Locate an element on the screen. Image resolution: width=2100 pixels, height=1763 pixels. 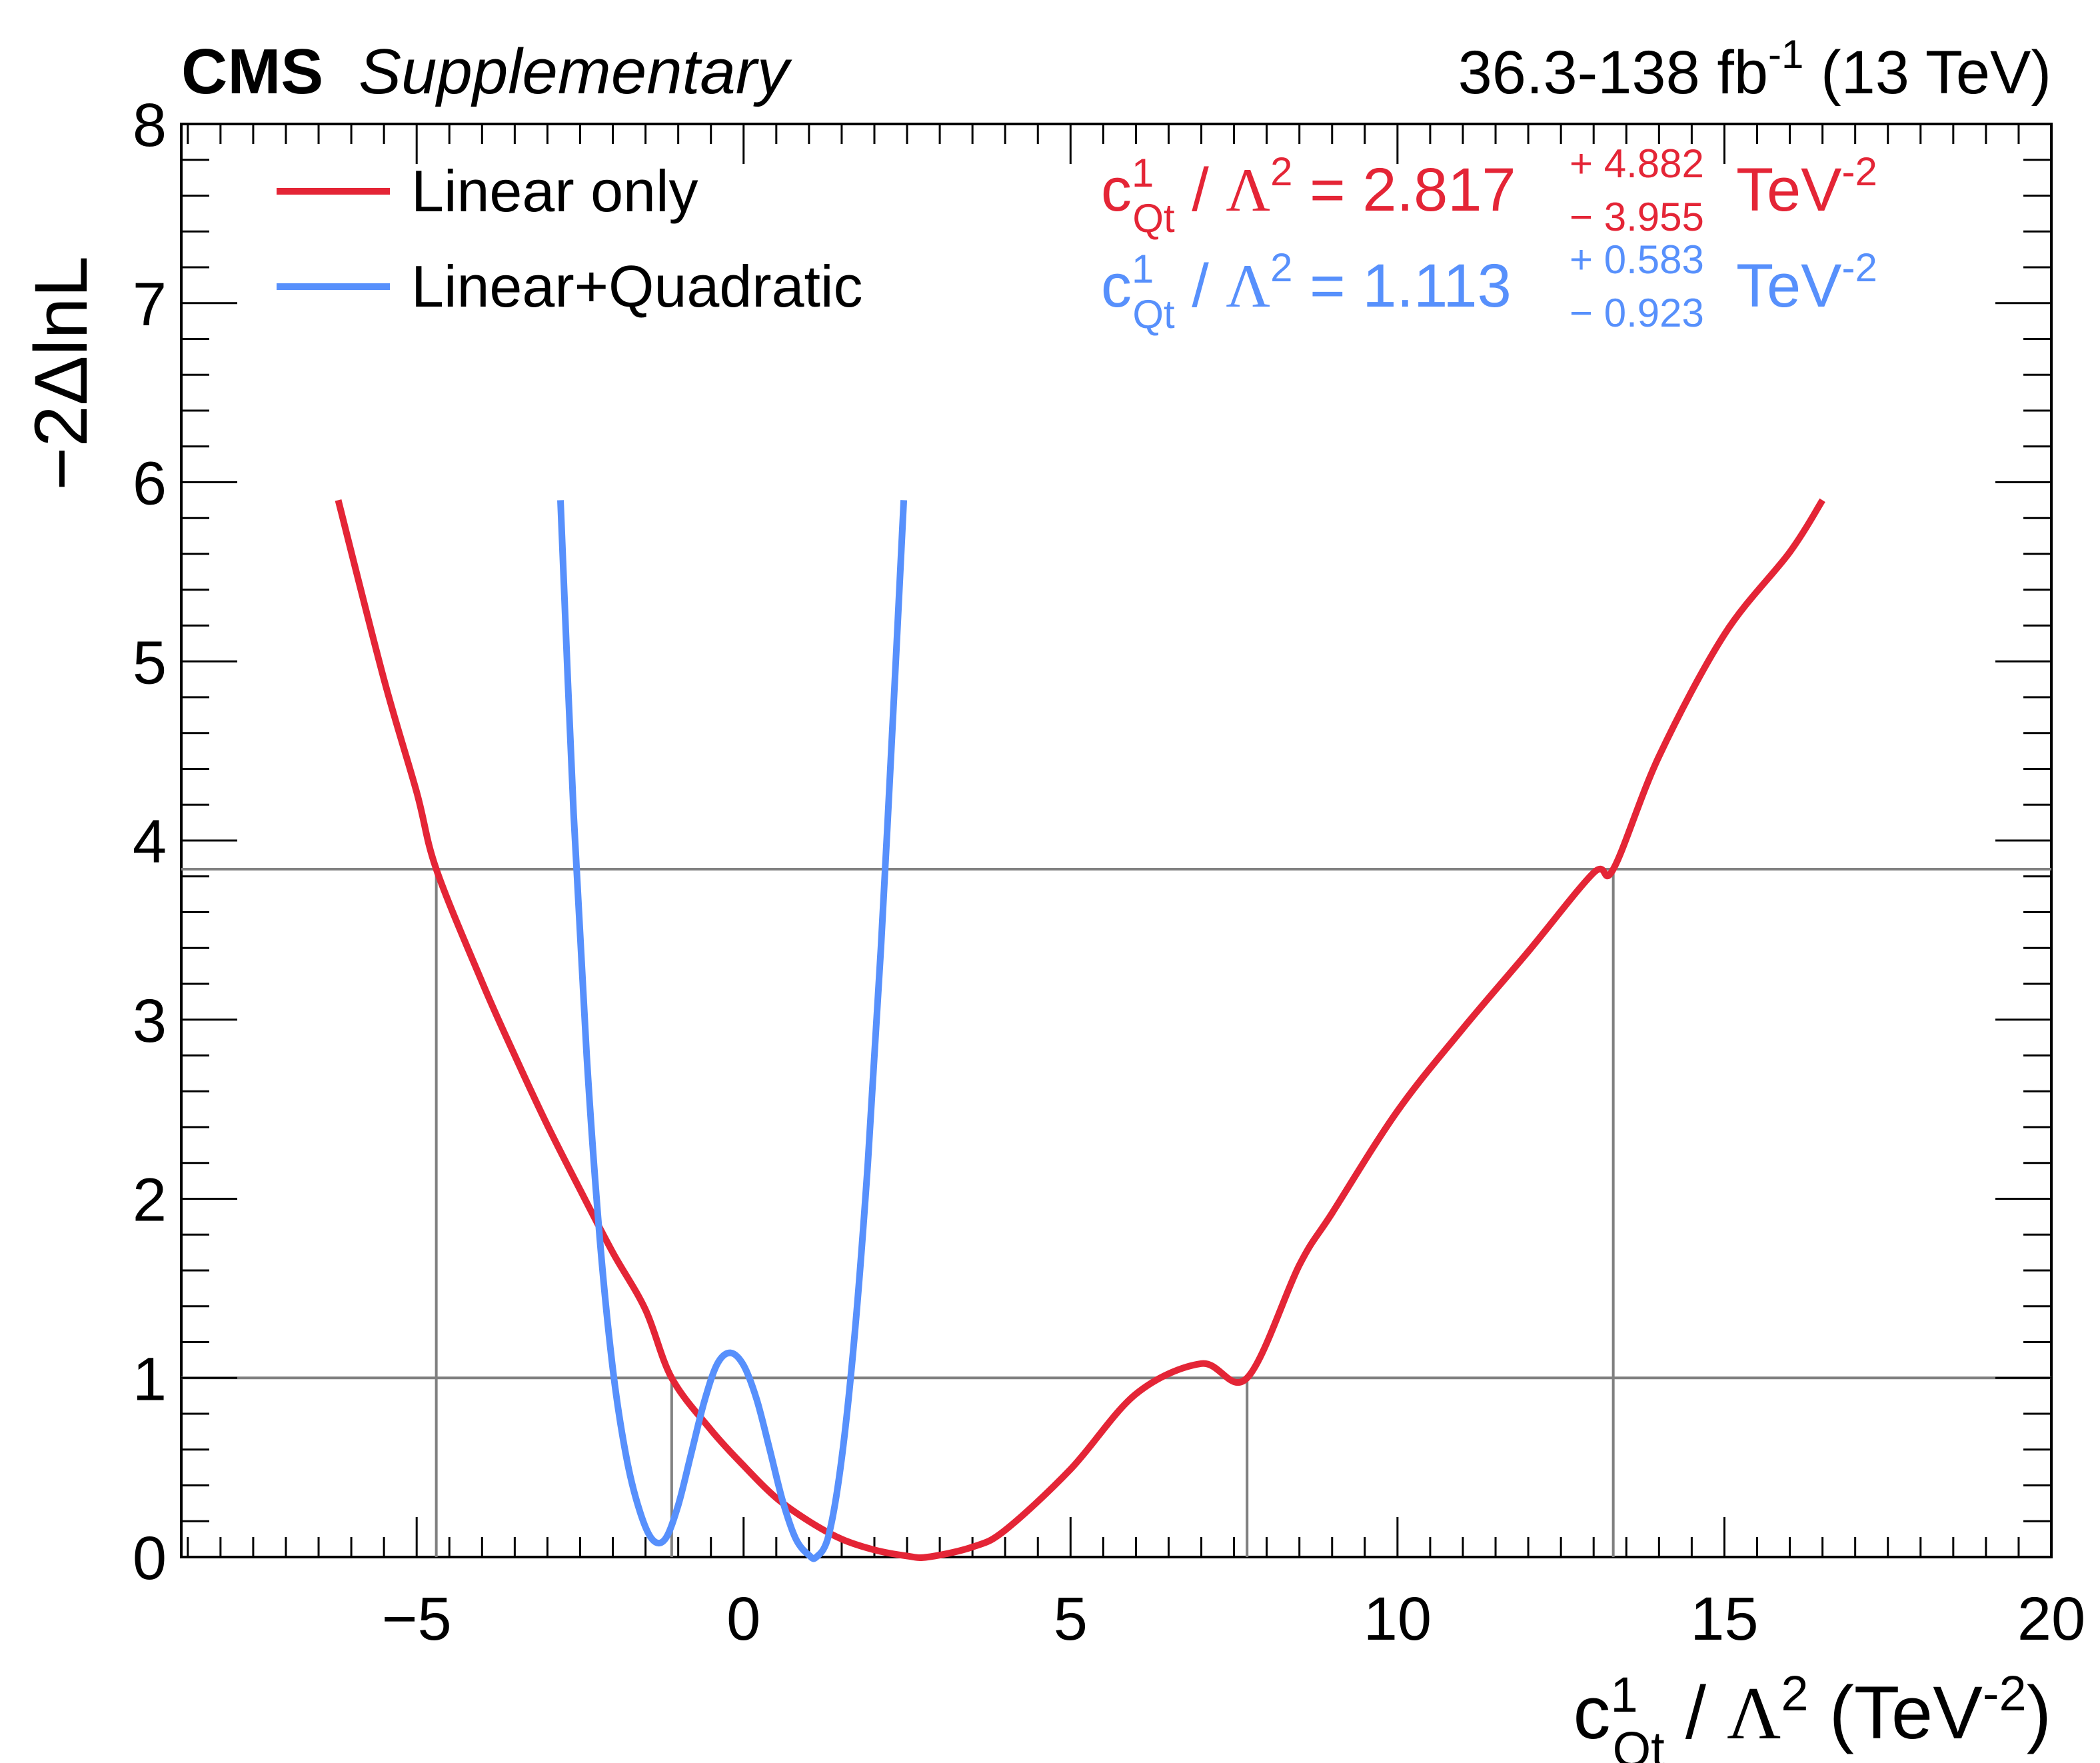
legend-label-linear: Linear only is located at coordinates (555, 191).